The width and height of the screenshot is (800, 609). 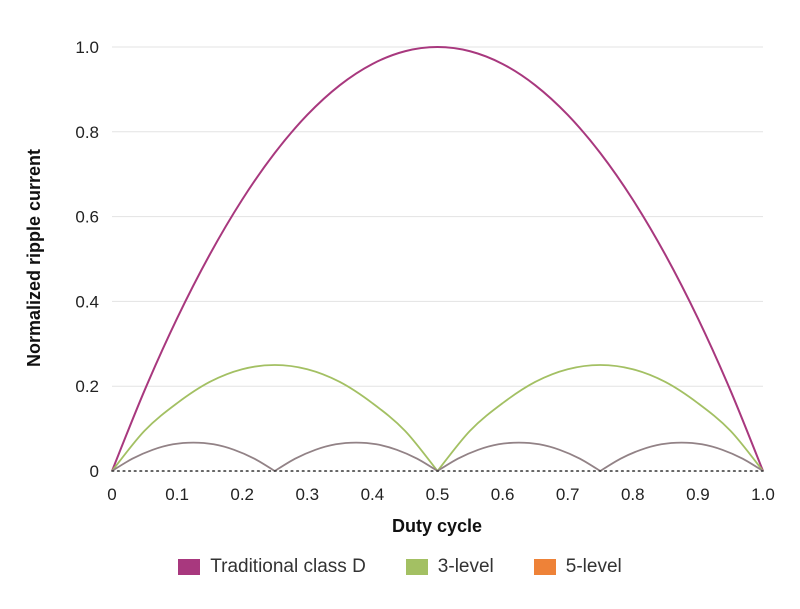 I want to click on x-tick-label: 0.2, so click(x=242, y=494).